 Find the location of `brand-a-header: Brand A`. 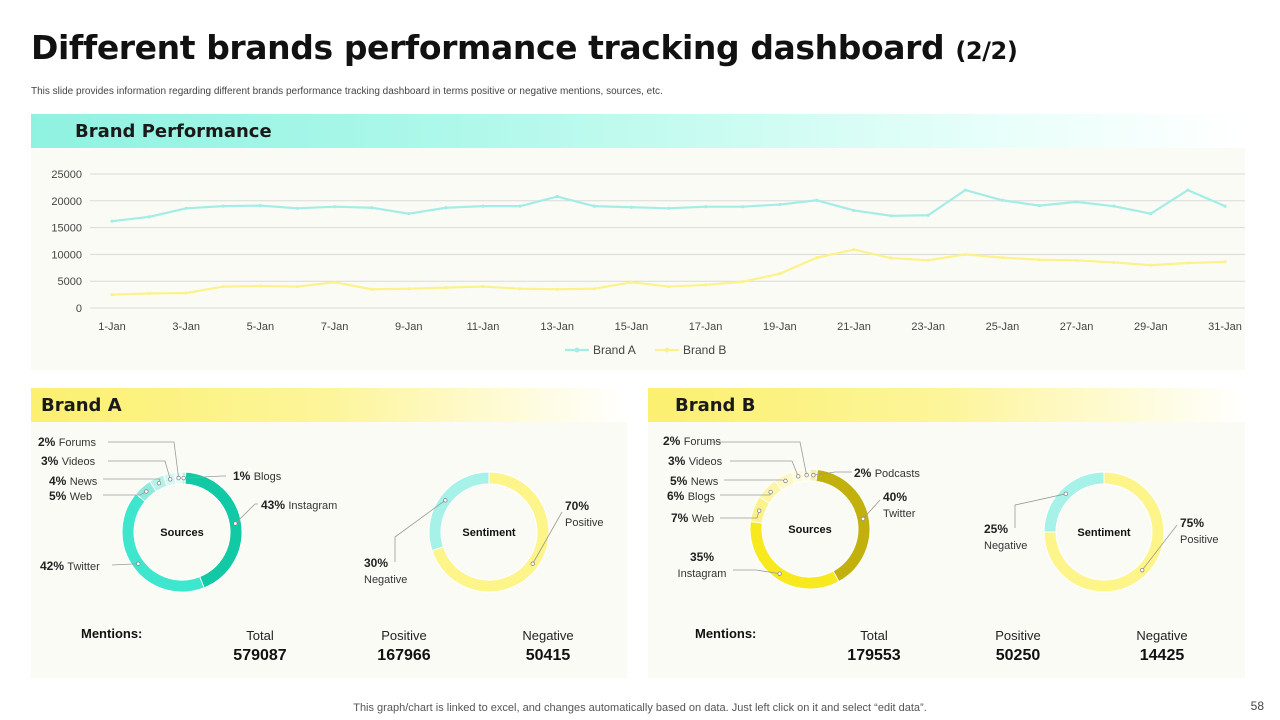

brand-a-header: Brand A is located at coordinates (329, 405).